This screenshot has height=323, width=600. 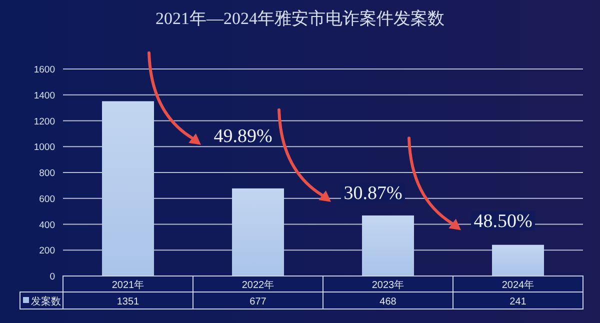 I want to click on x-tick-label: 2021年, so click(x=128, y=285).